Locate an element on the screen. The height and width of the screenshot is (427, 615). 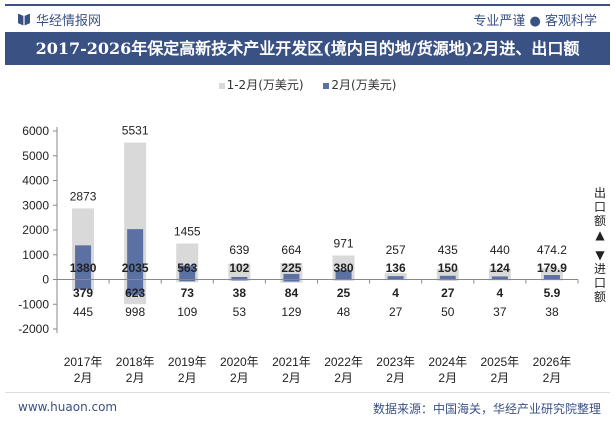
label-export-month: 1380 is located at coordinates (83, 268).